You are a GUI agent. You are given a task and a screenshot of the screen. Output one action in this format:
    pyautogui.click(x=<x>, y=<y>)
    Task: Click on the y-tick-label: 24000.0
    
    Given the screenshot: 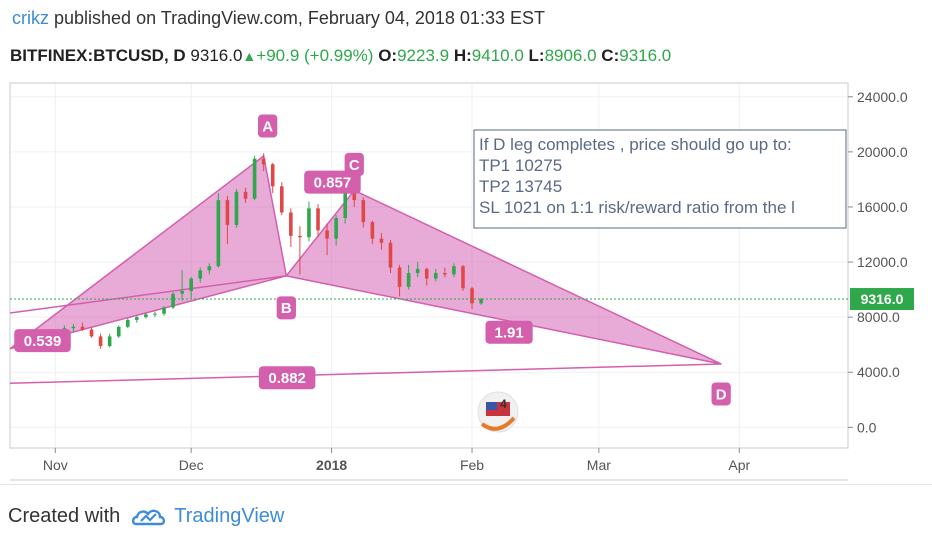 What is the action you would take?
    pyautogui.click(x=882, y=97)
    